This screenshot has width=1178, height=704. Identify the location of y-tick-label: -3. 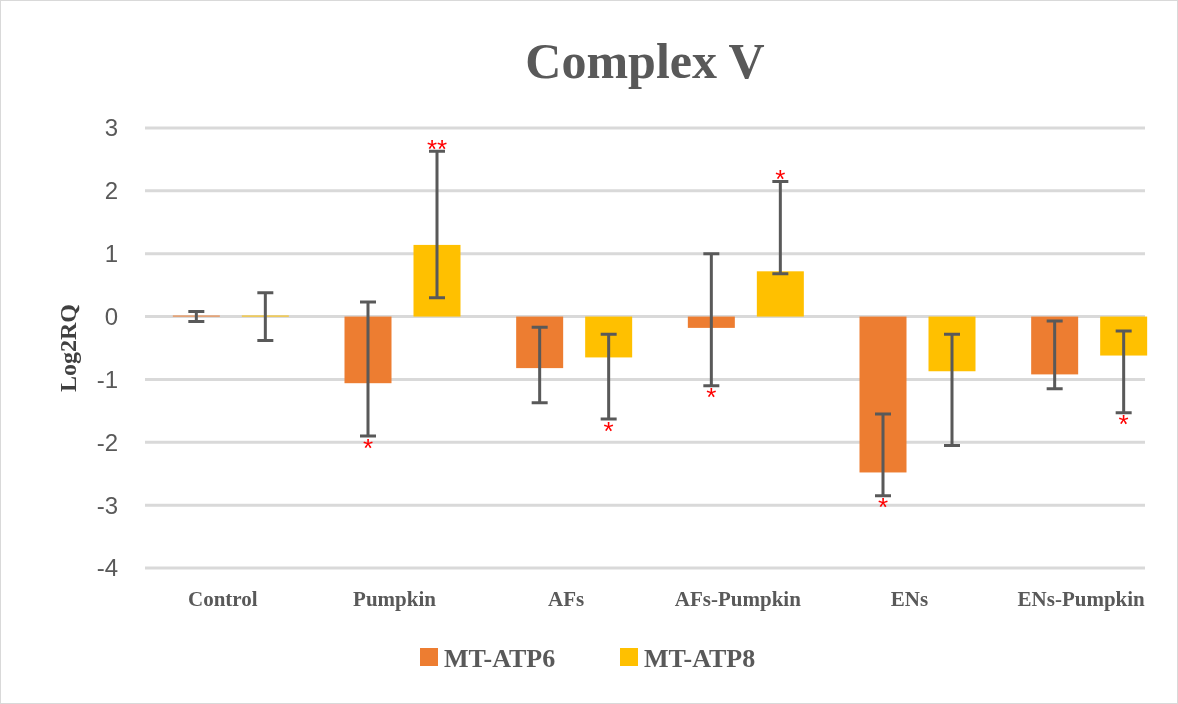
(107, 505).